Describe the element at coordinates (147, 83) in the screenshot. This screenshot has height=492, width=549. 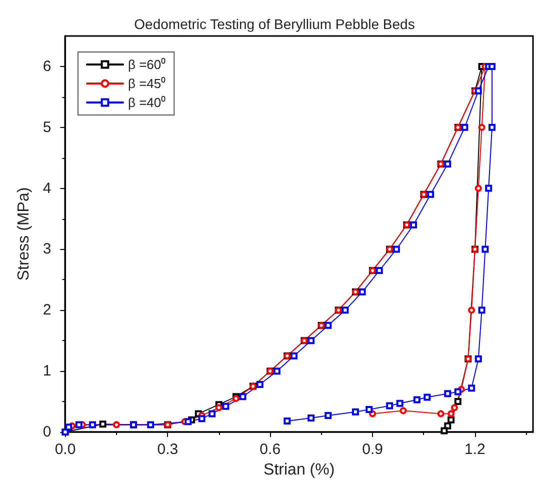
I see `legend-label: β =45⁰` at that location.